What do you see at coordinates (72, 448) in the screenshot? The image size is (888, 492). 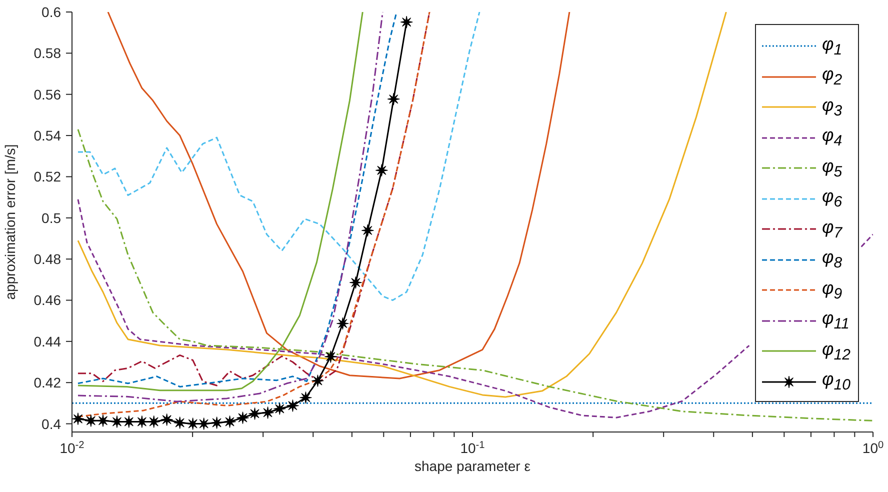 I see `x-tick-label: 10$^{-2}$` at bounding box center [72, 448].